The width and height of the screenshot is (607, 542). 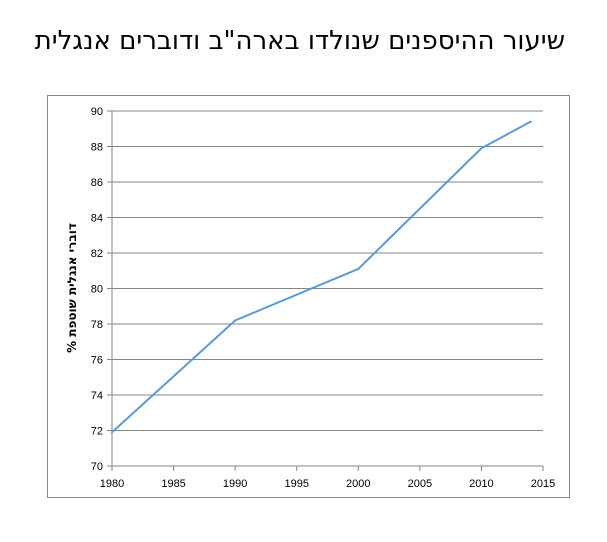 What do you see at coordinates (112, 484) in the screenshot?
I see `x-tick-label: 1980` at bounding box center [112, 484].